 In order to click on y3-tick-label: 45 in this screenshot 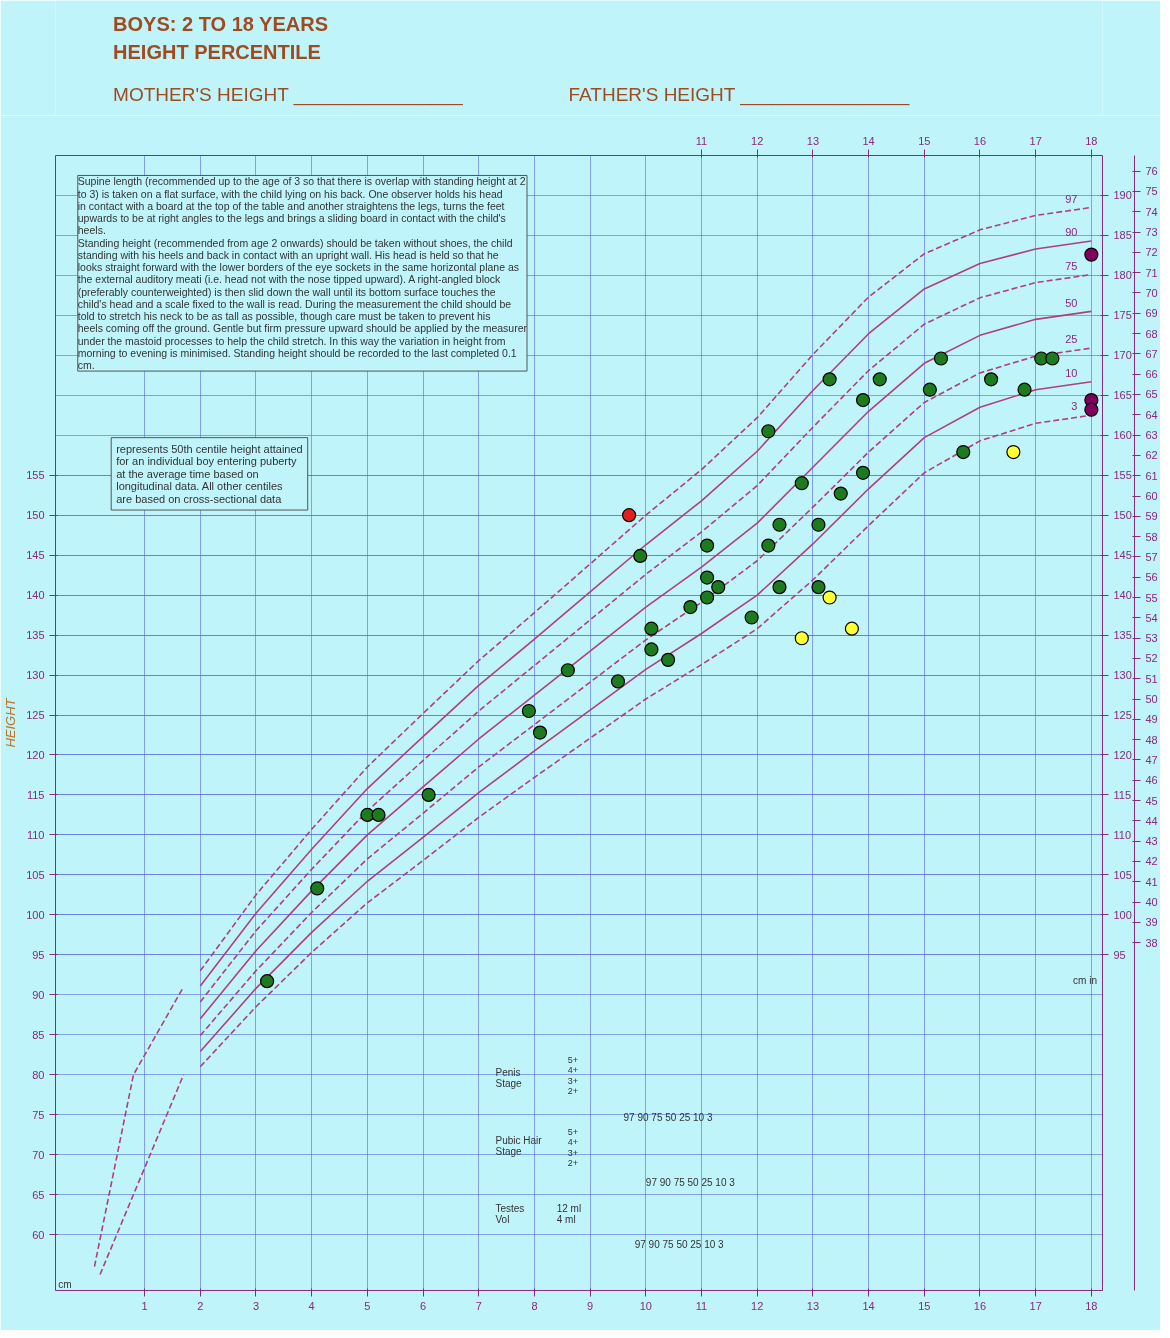, I will do `click(1151, 800)`.